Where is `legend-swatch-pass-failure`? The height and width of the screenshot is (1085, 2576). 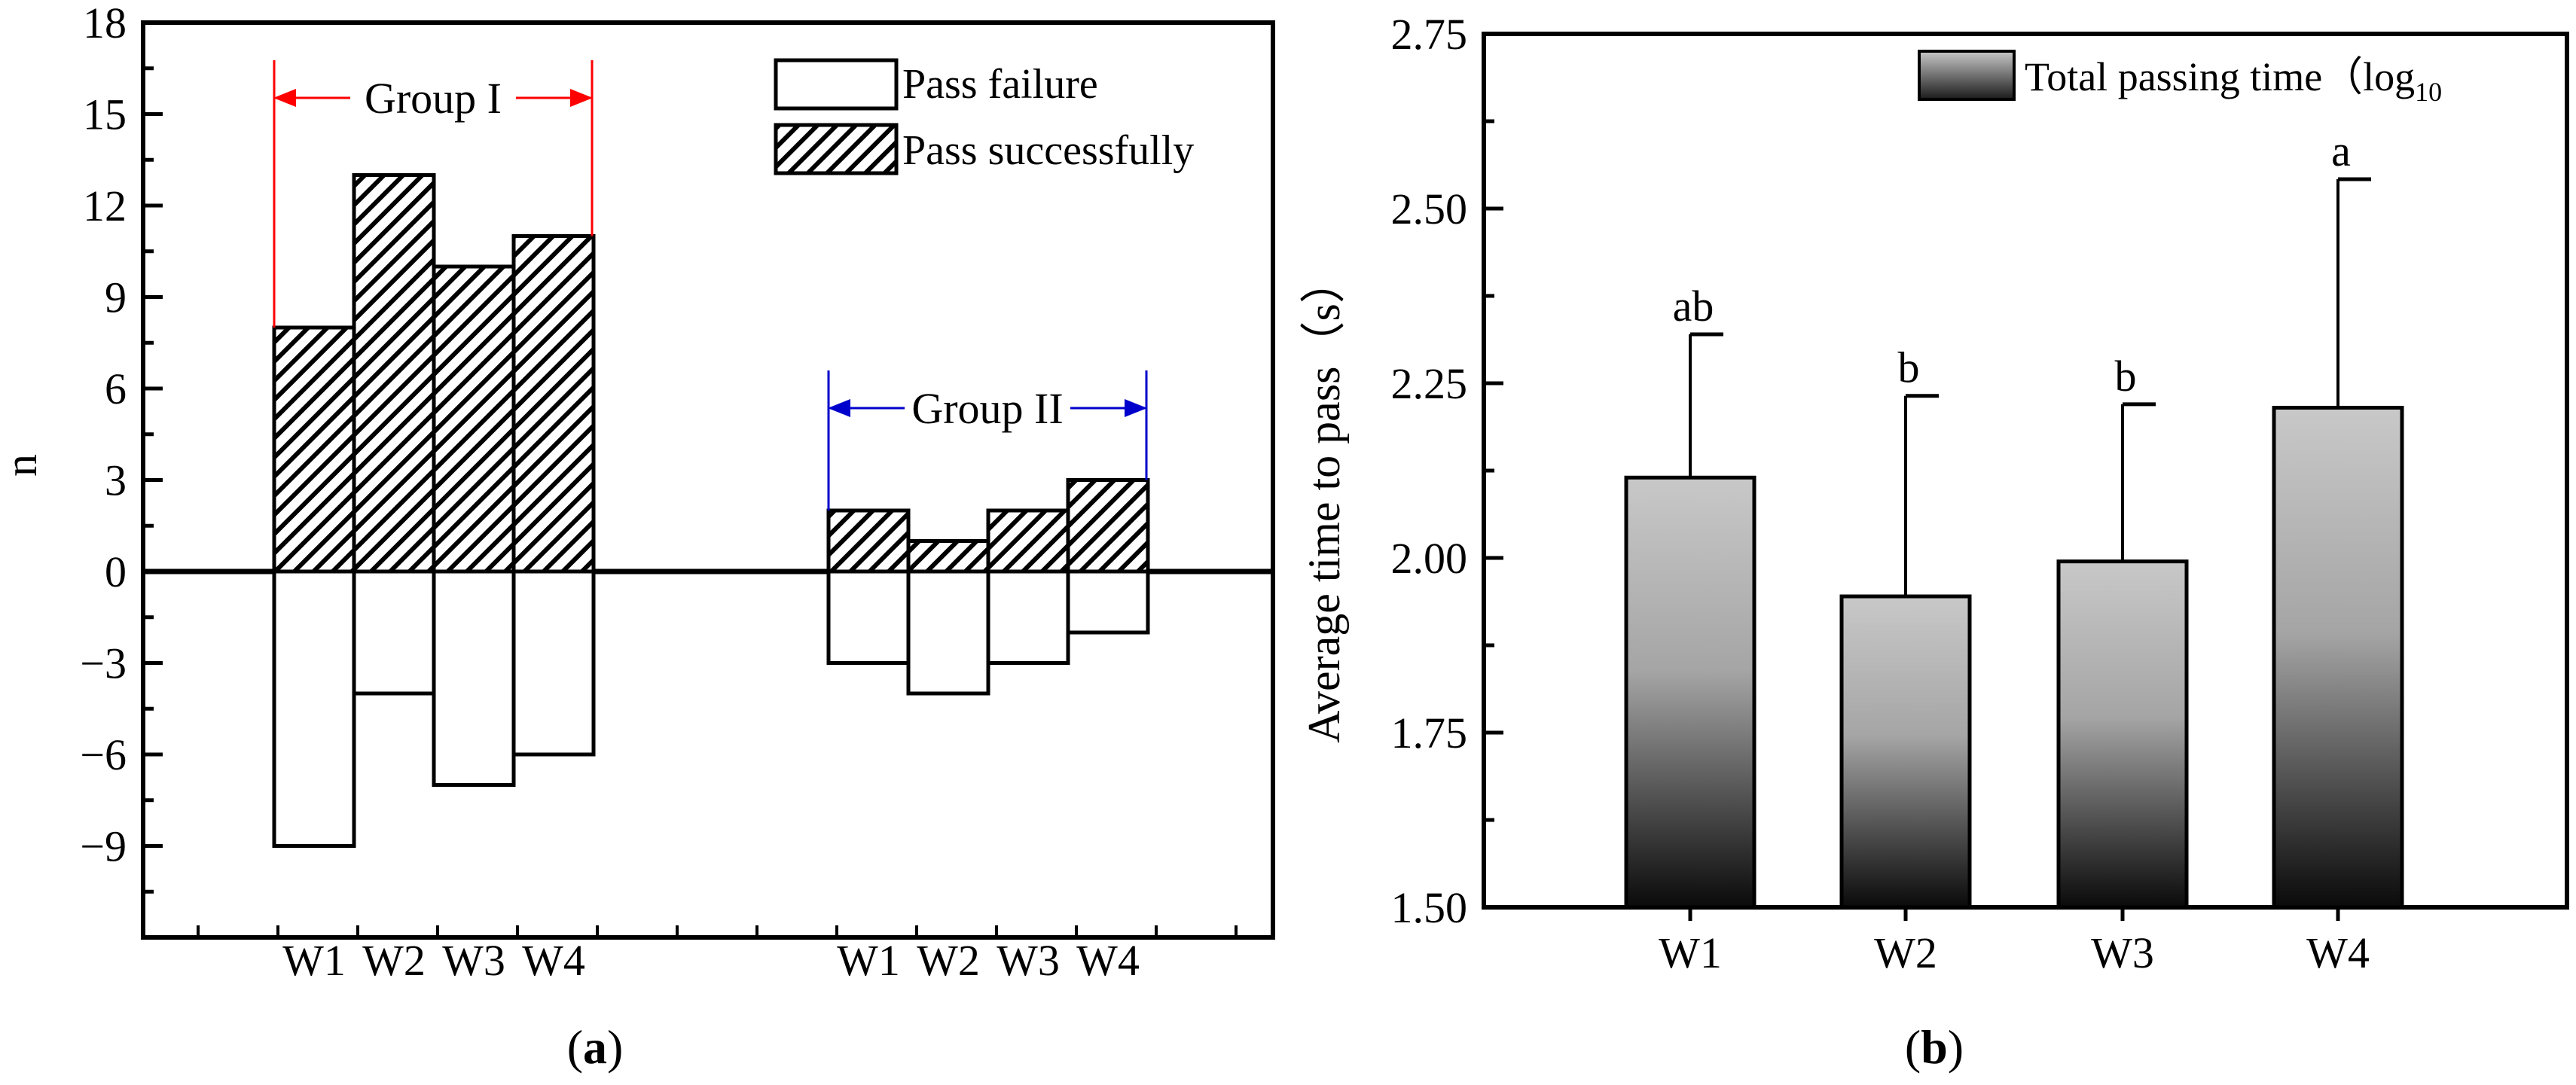 legend-swatch-pass-failure is located at coordinates (837, 84).